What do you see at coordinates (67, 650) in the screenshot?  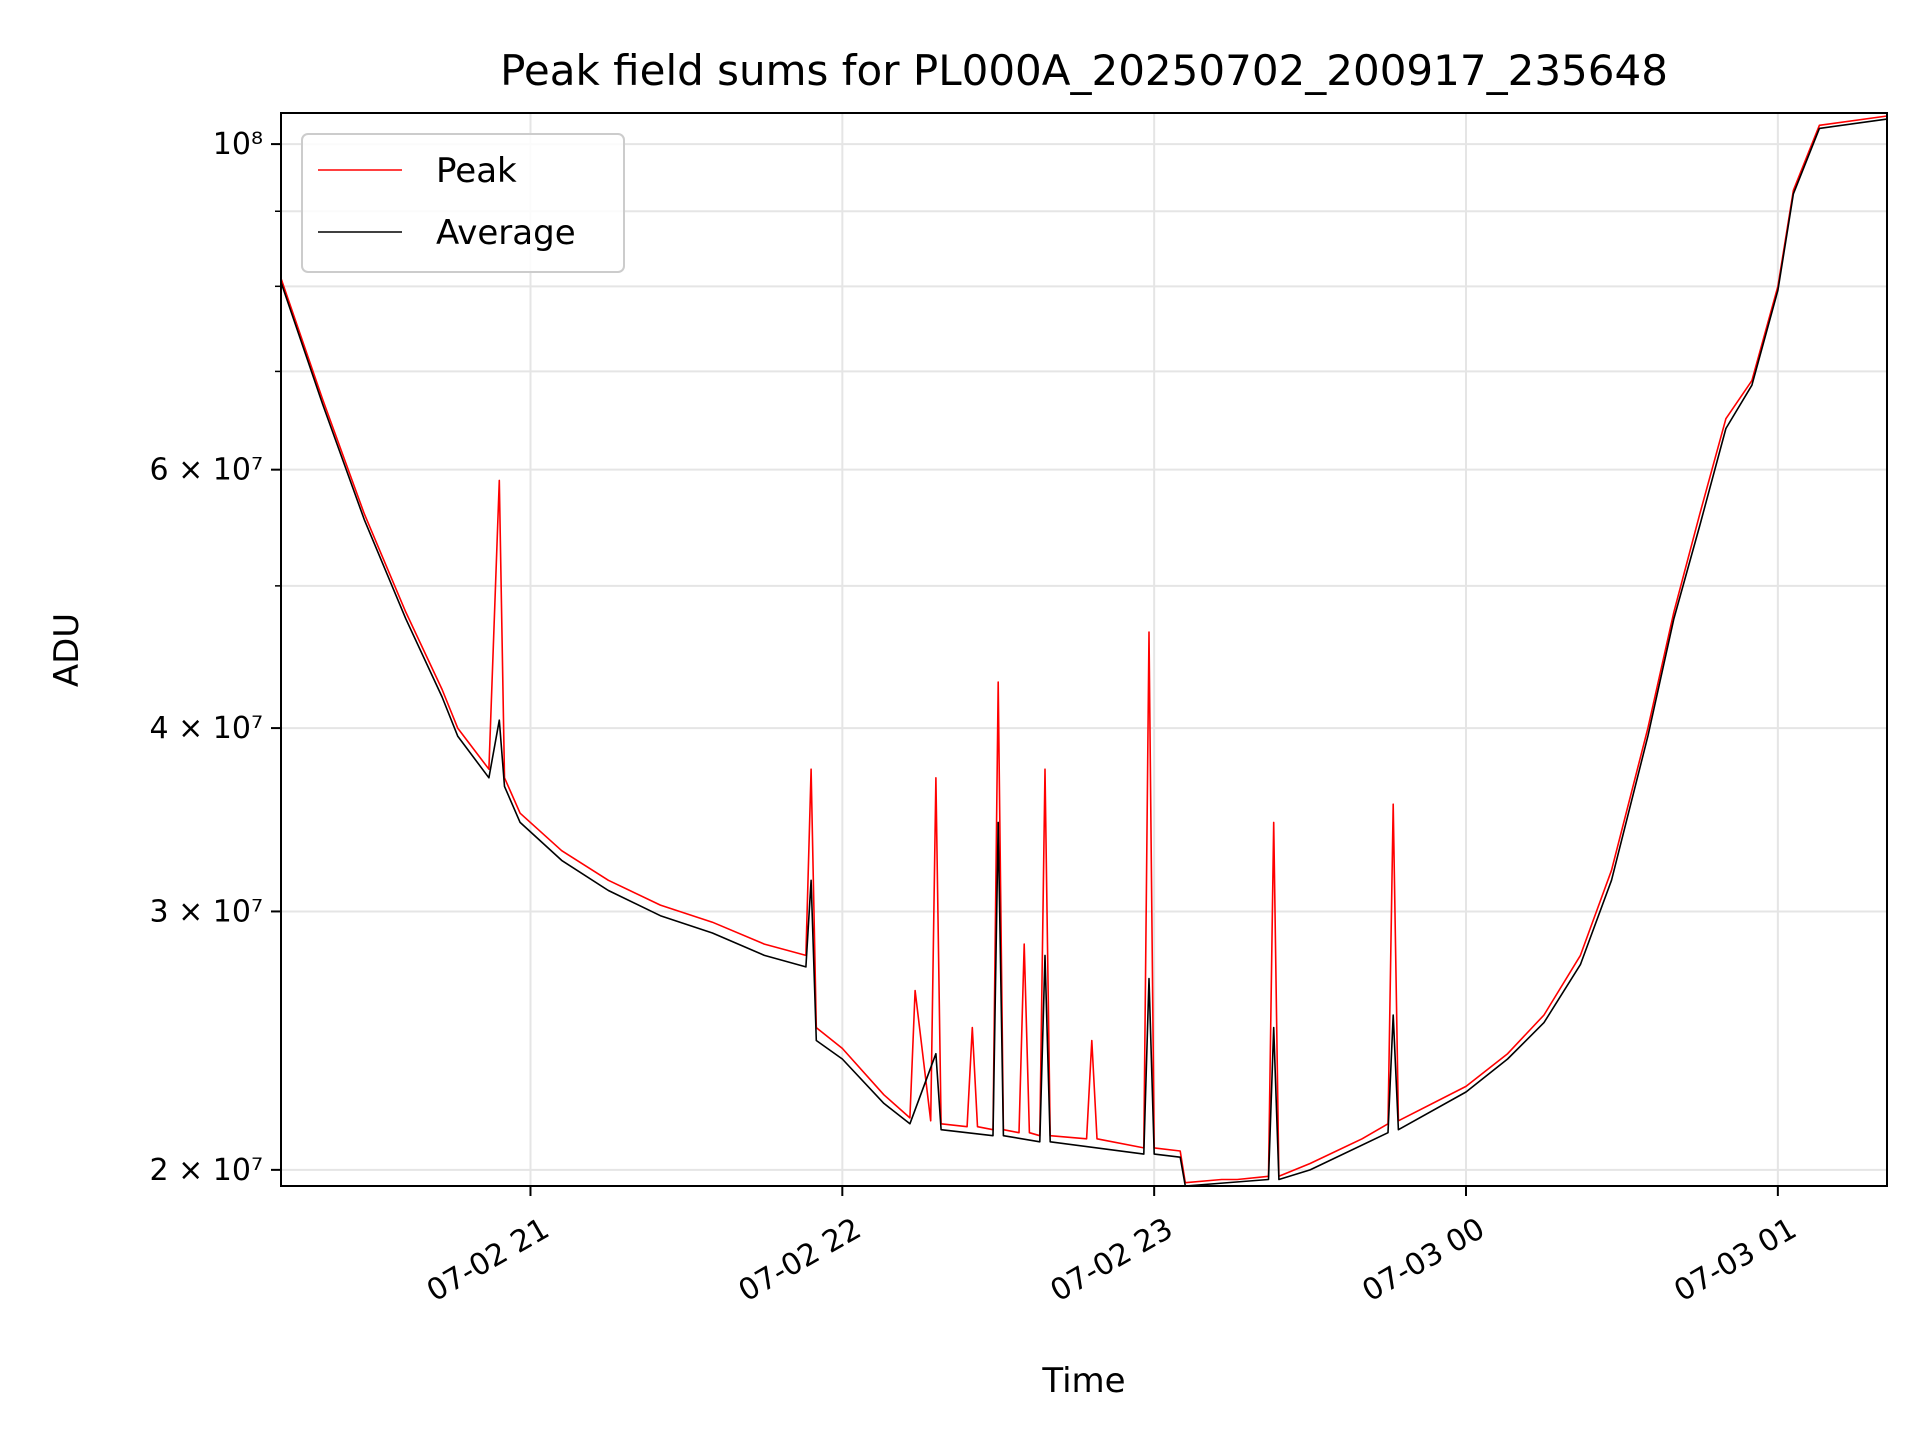 I see `y-axis-label: ADU` at bounding box center [67, 650].